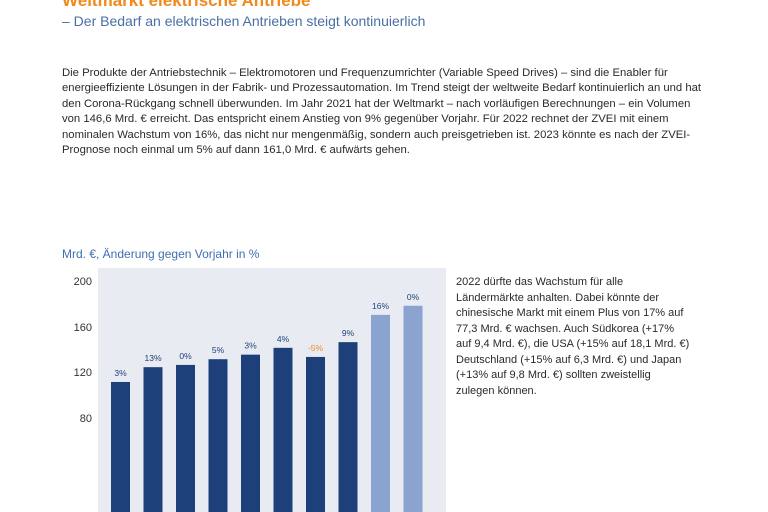 This screenshot has height=512, width=768. What do you see at coordinates (348, 333) in the screenshot?
I see `bar-value-label: 9%` at bounding box center [348, 333].